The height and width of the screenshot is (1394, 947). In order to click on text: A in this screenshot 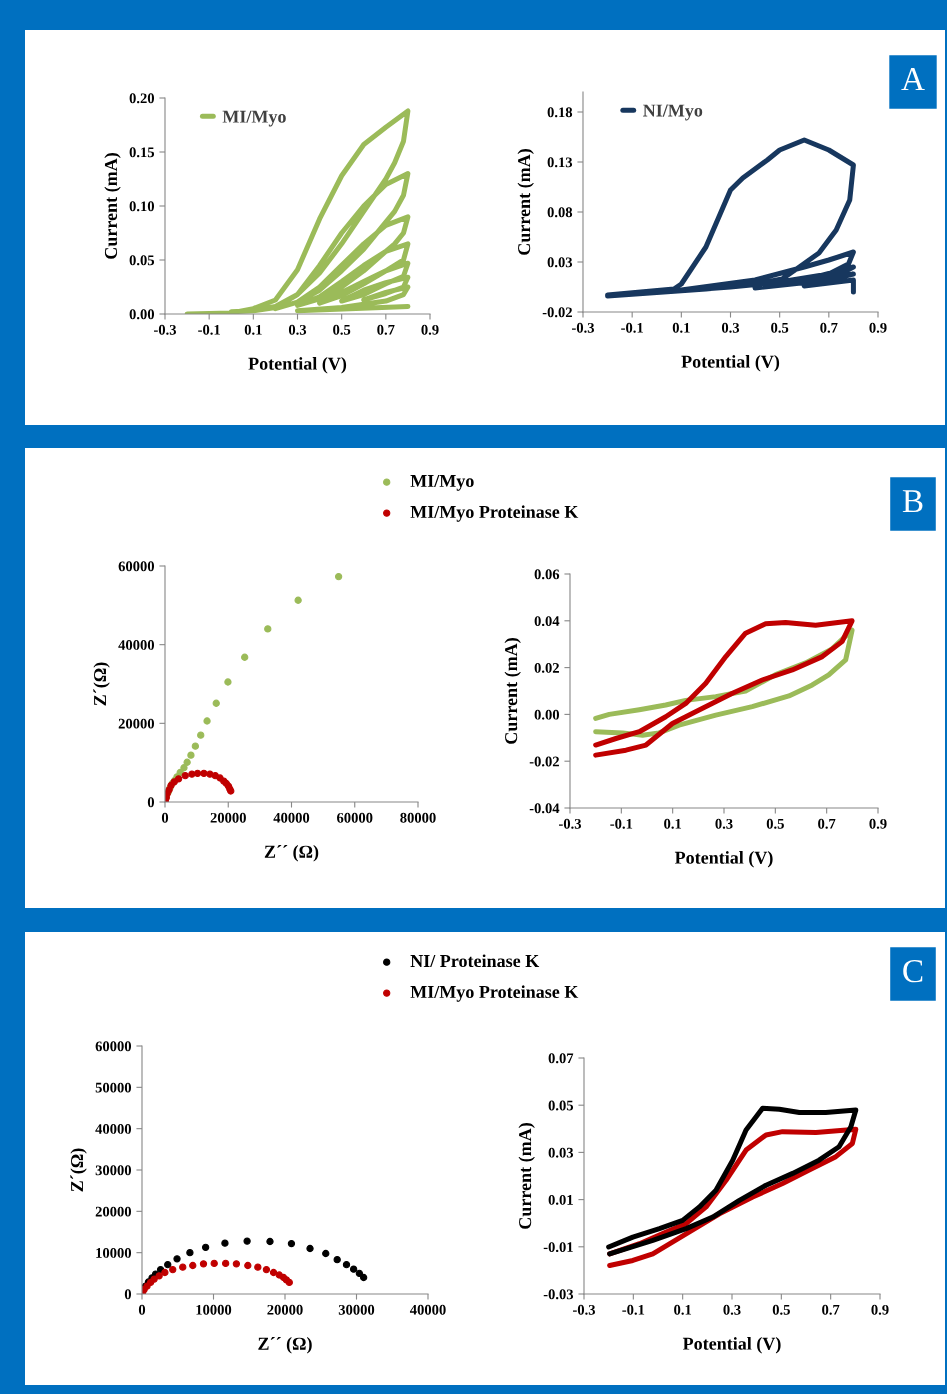, I will do `click(913, 79)`.